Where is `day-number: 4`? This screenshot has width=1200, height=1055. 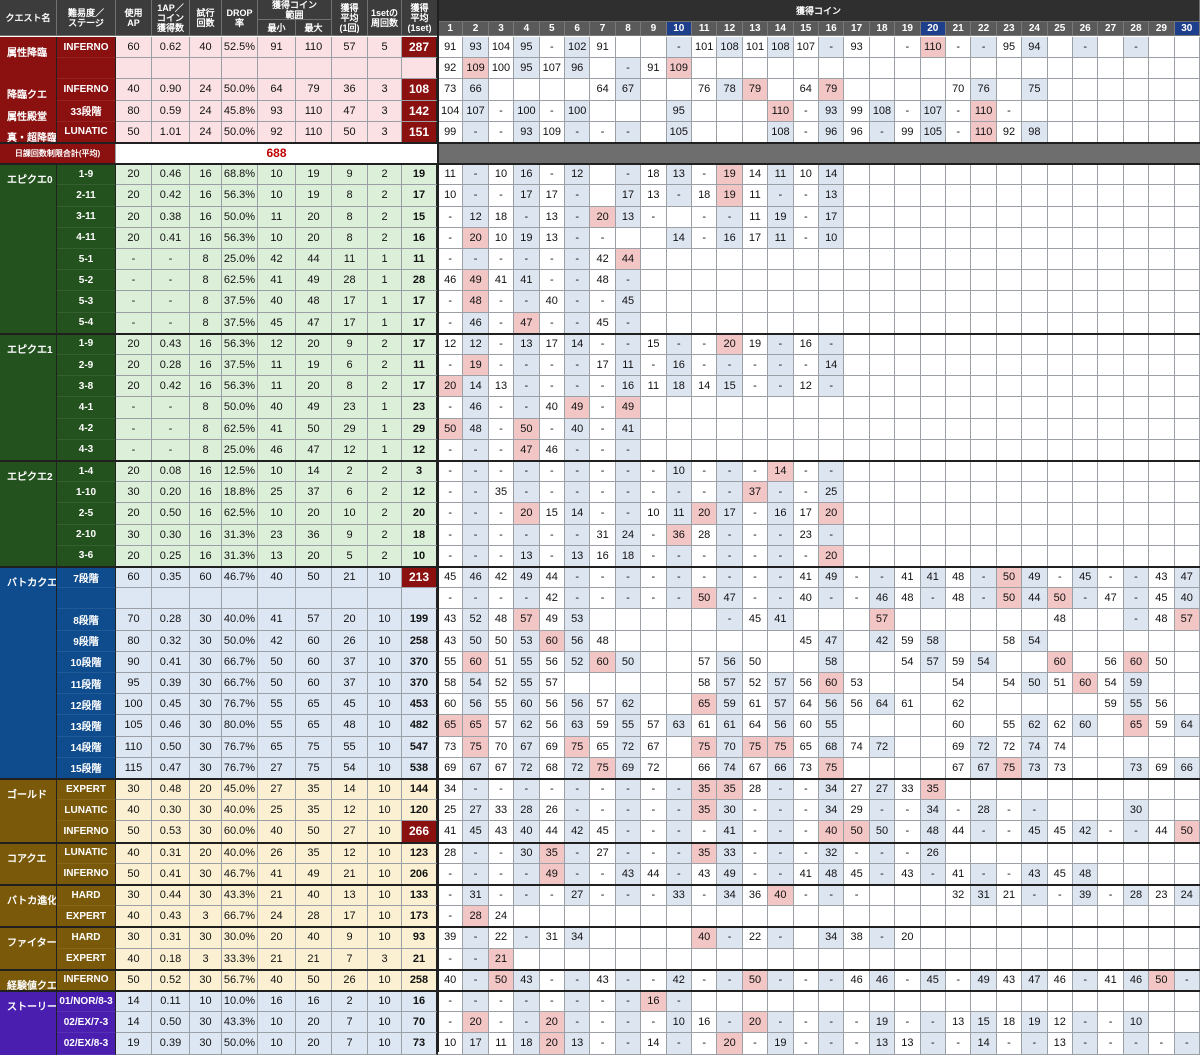
day-number: 4 is located at coordinates (527, 29).